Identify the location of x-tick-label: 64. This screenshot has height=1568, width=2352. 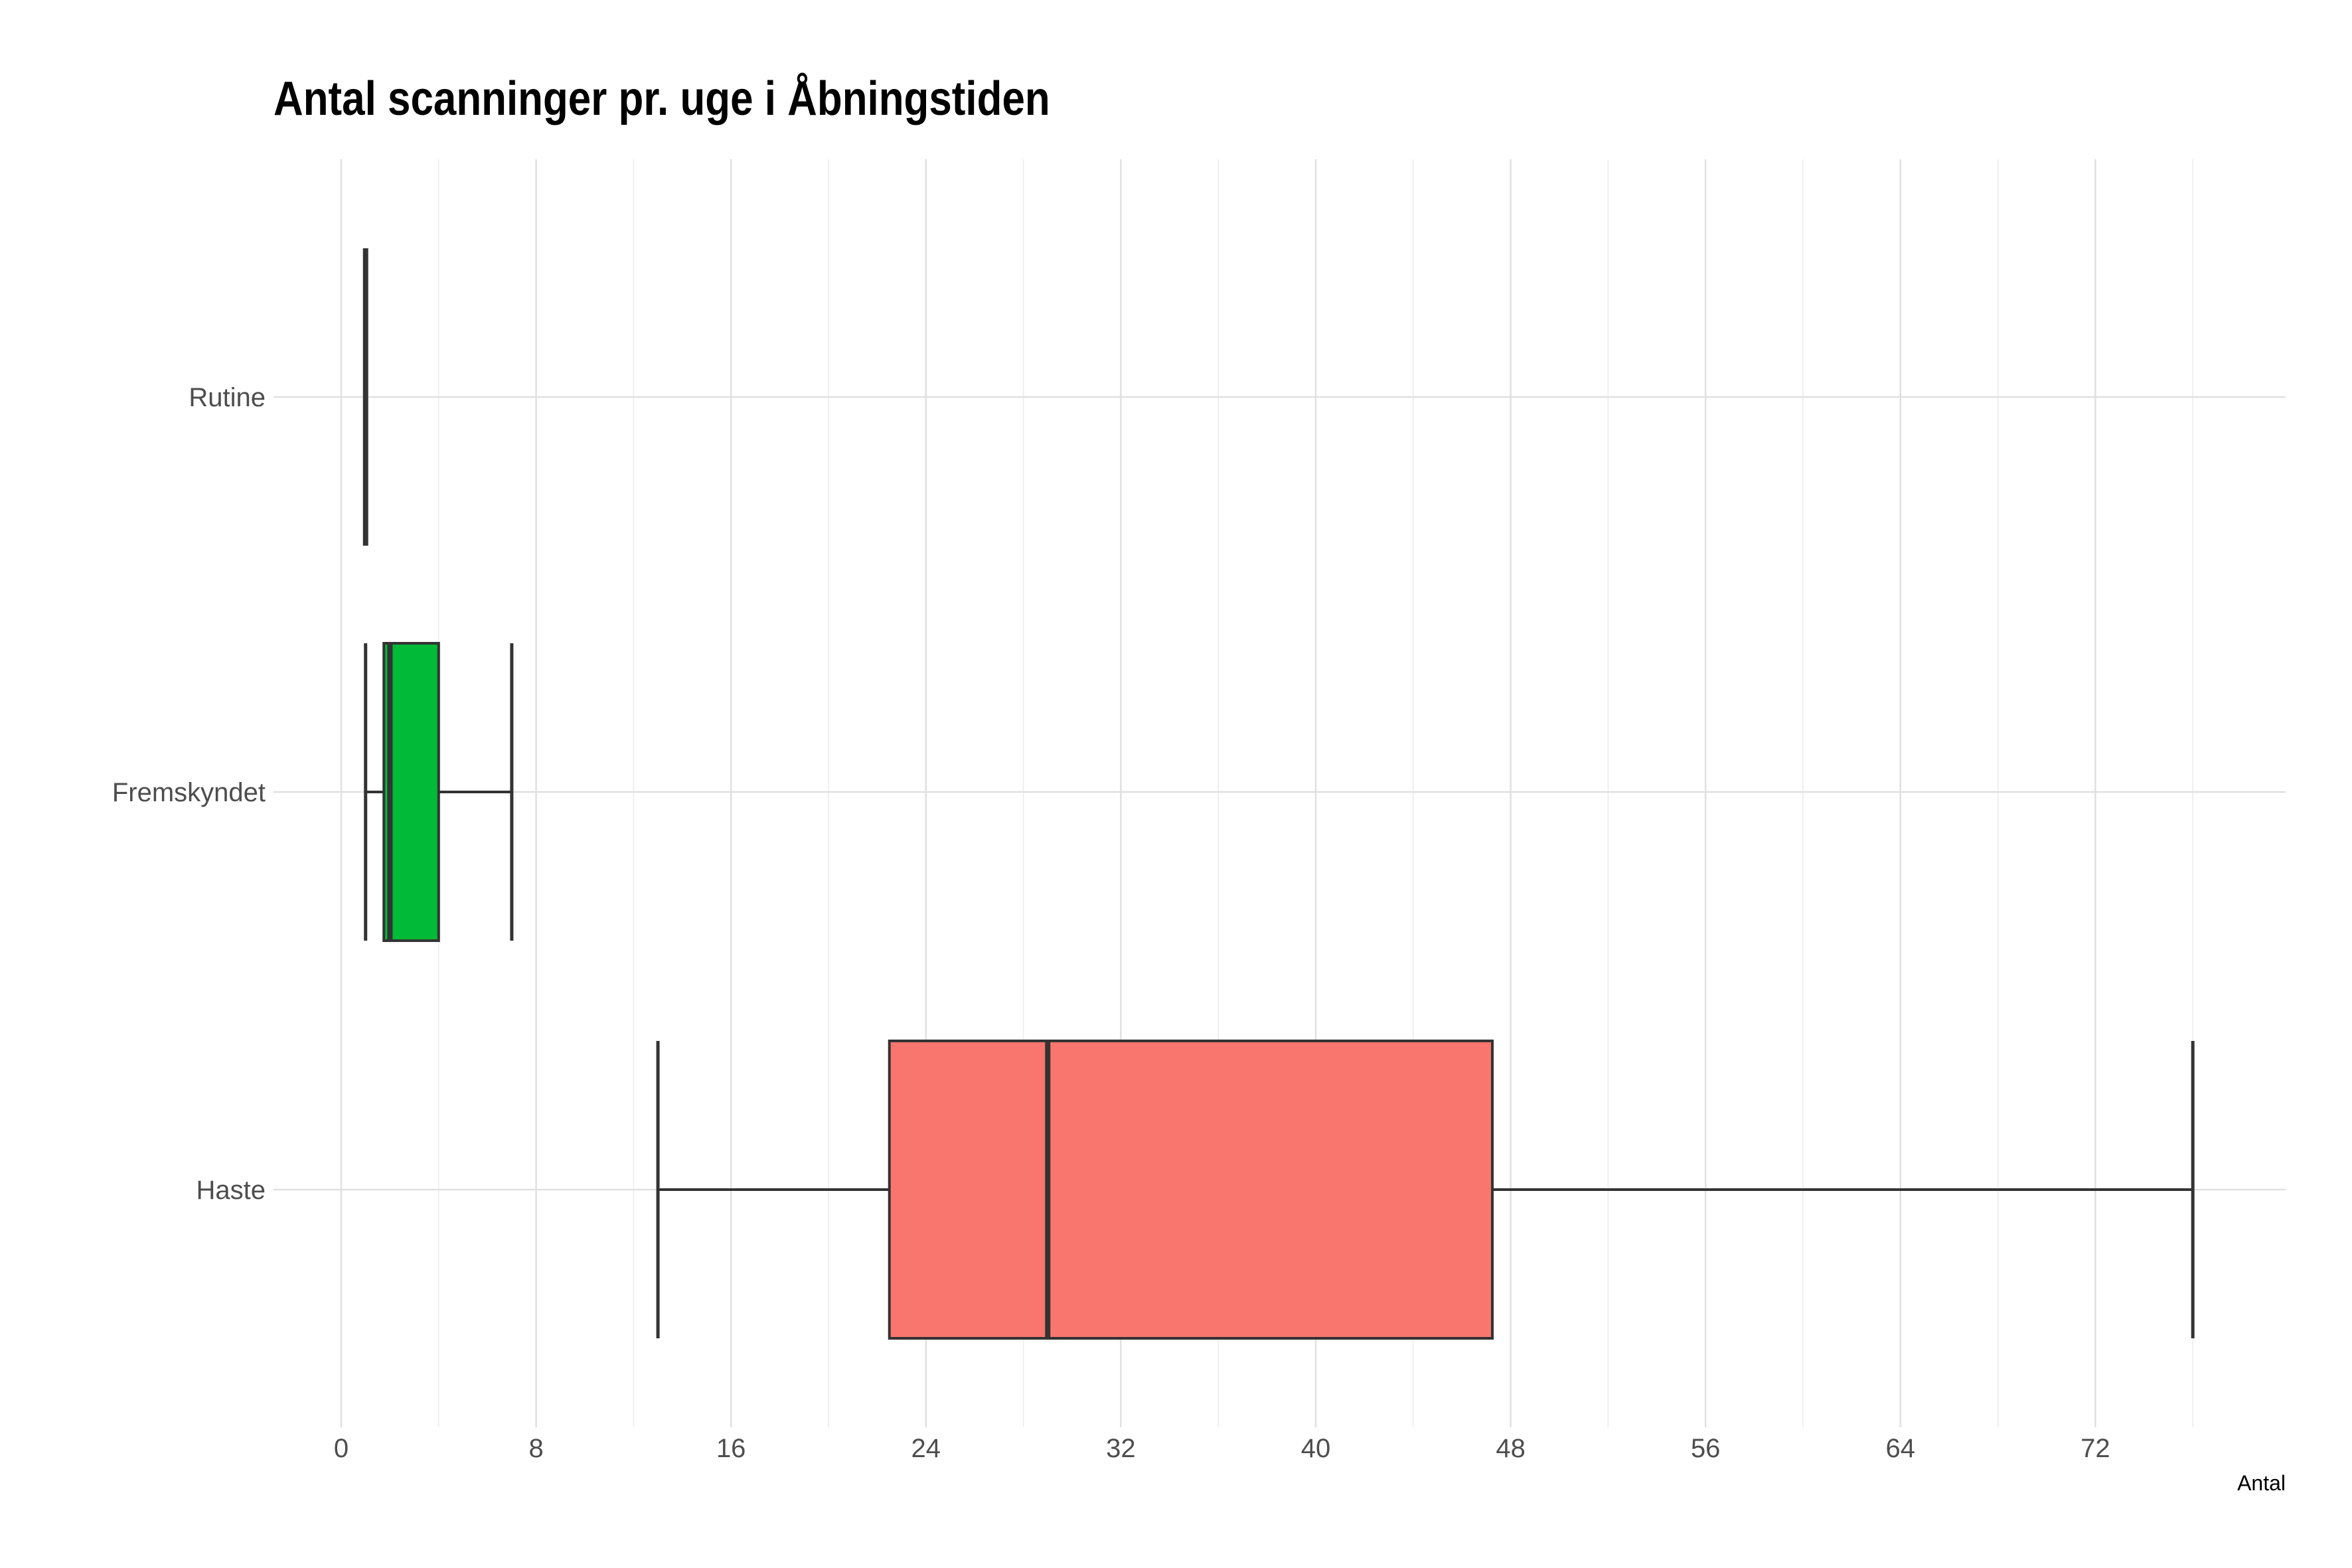
(1901, 1448).